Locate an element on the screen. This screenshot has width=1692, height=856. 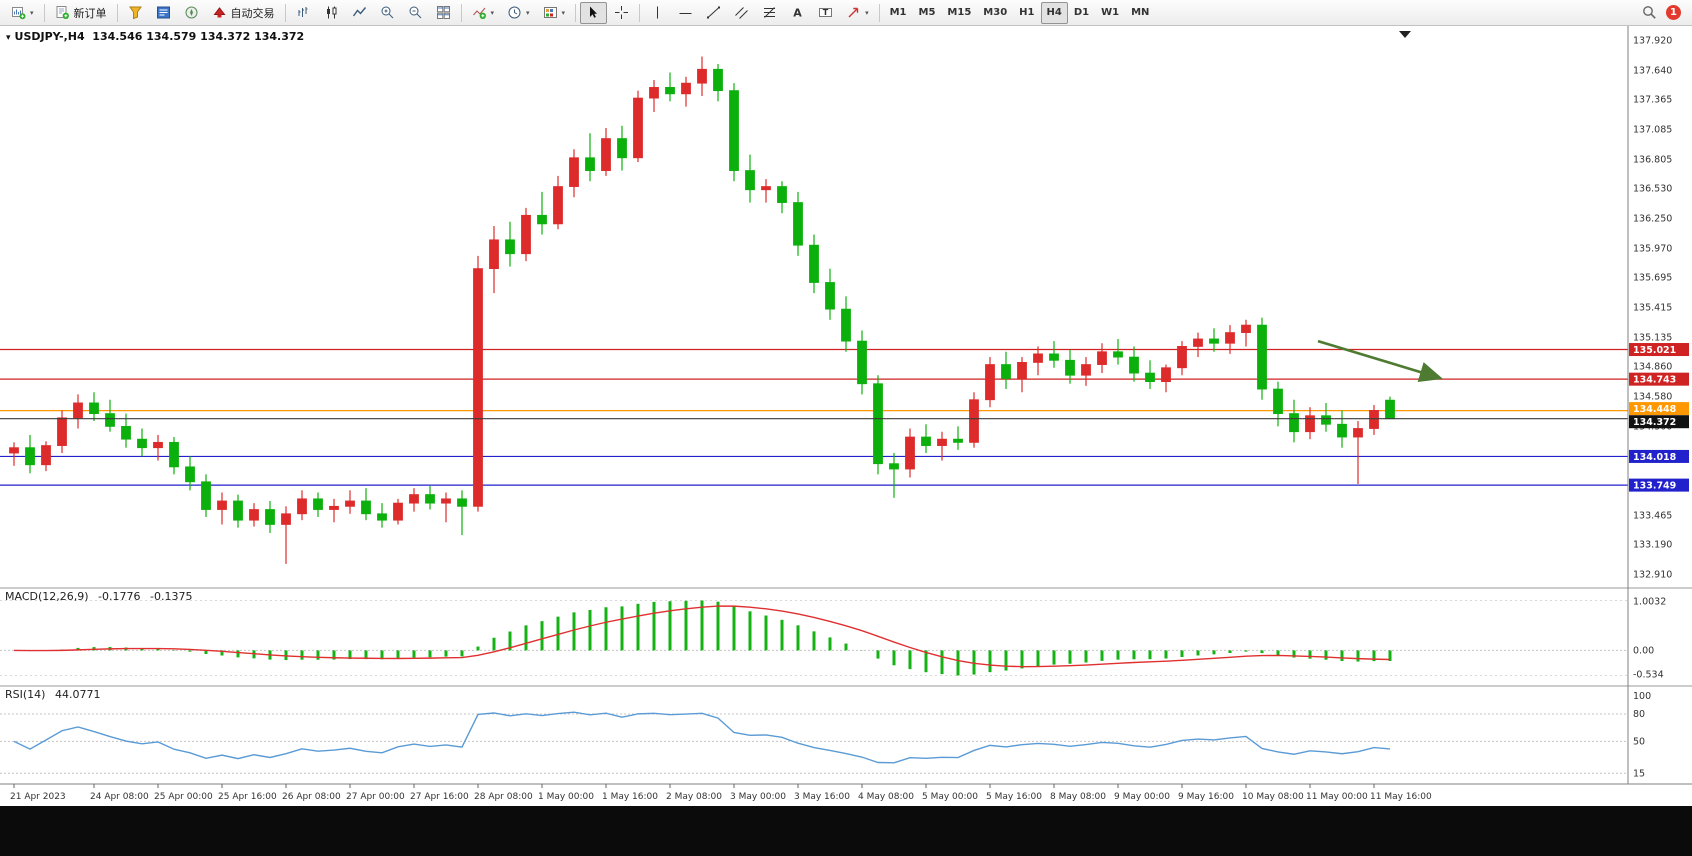
fibonacci-retracement-icon is located at coordinates (770, 12).